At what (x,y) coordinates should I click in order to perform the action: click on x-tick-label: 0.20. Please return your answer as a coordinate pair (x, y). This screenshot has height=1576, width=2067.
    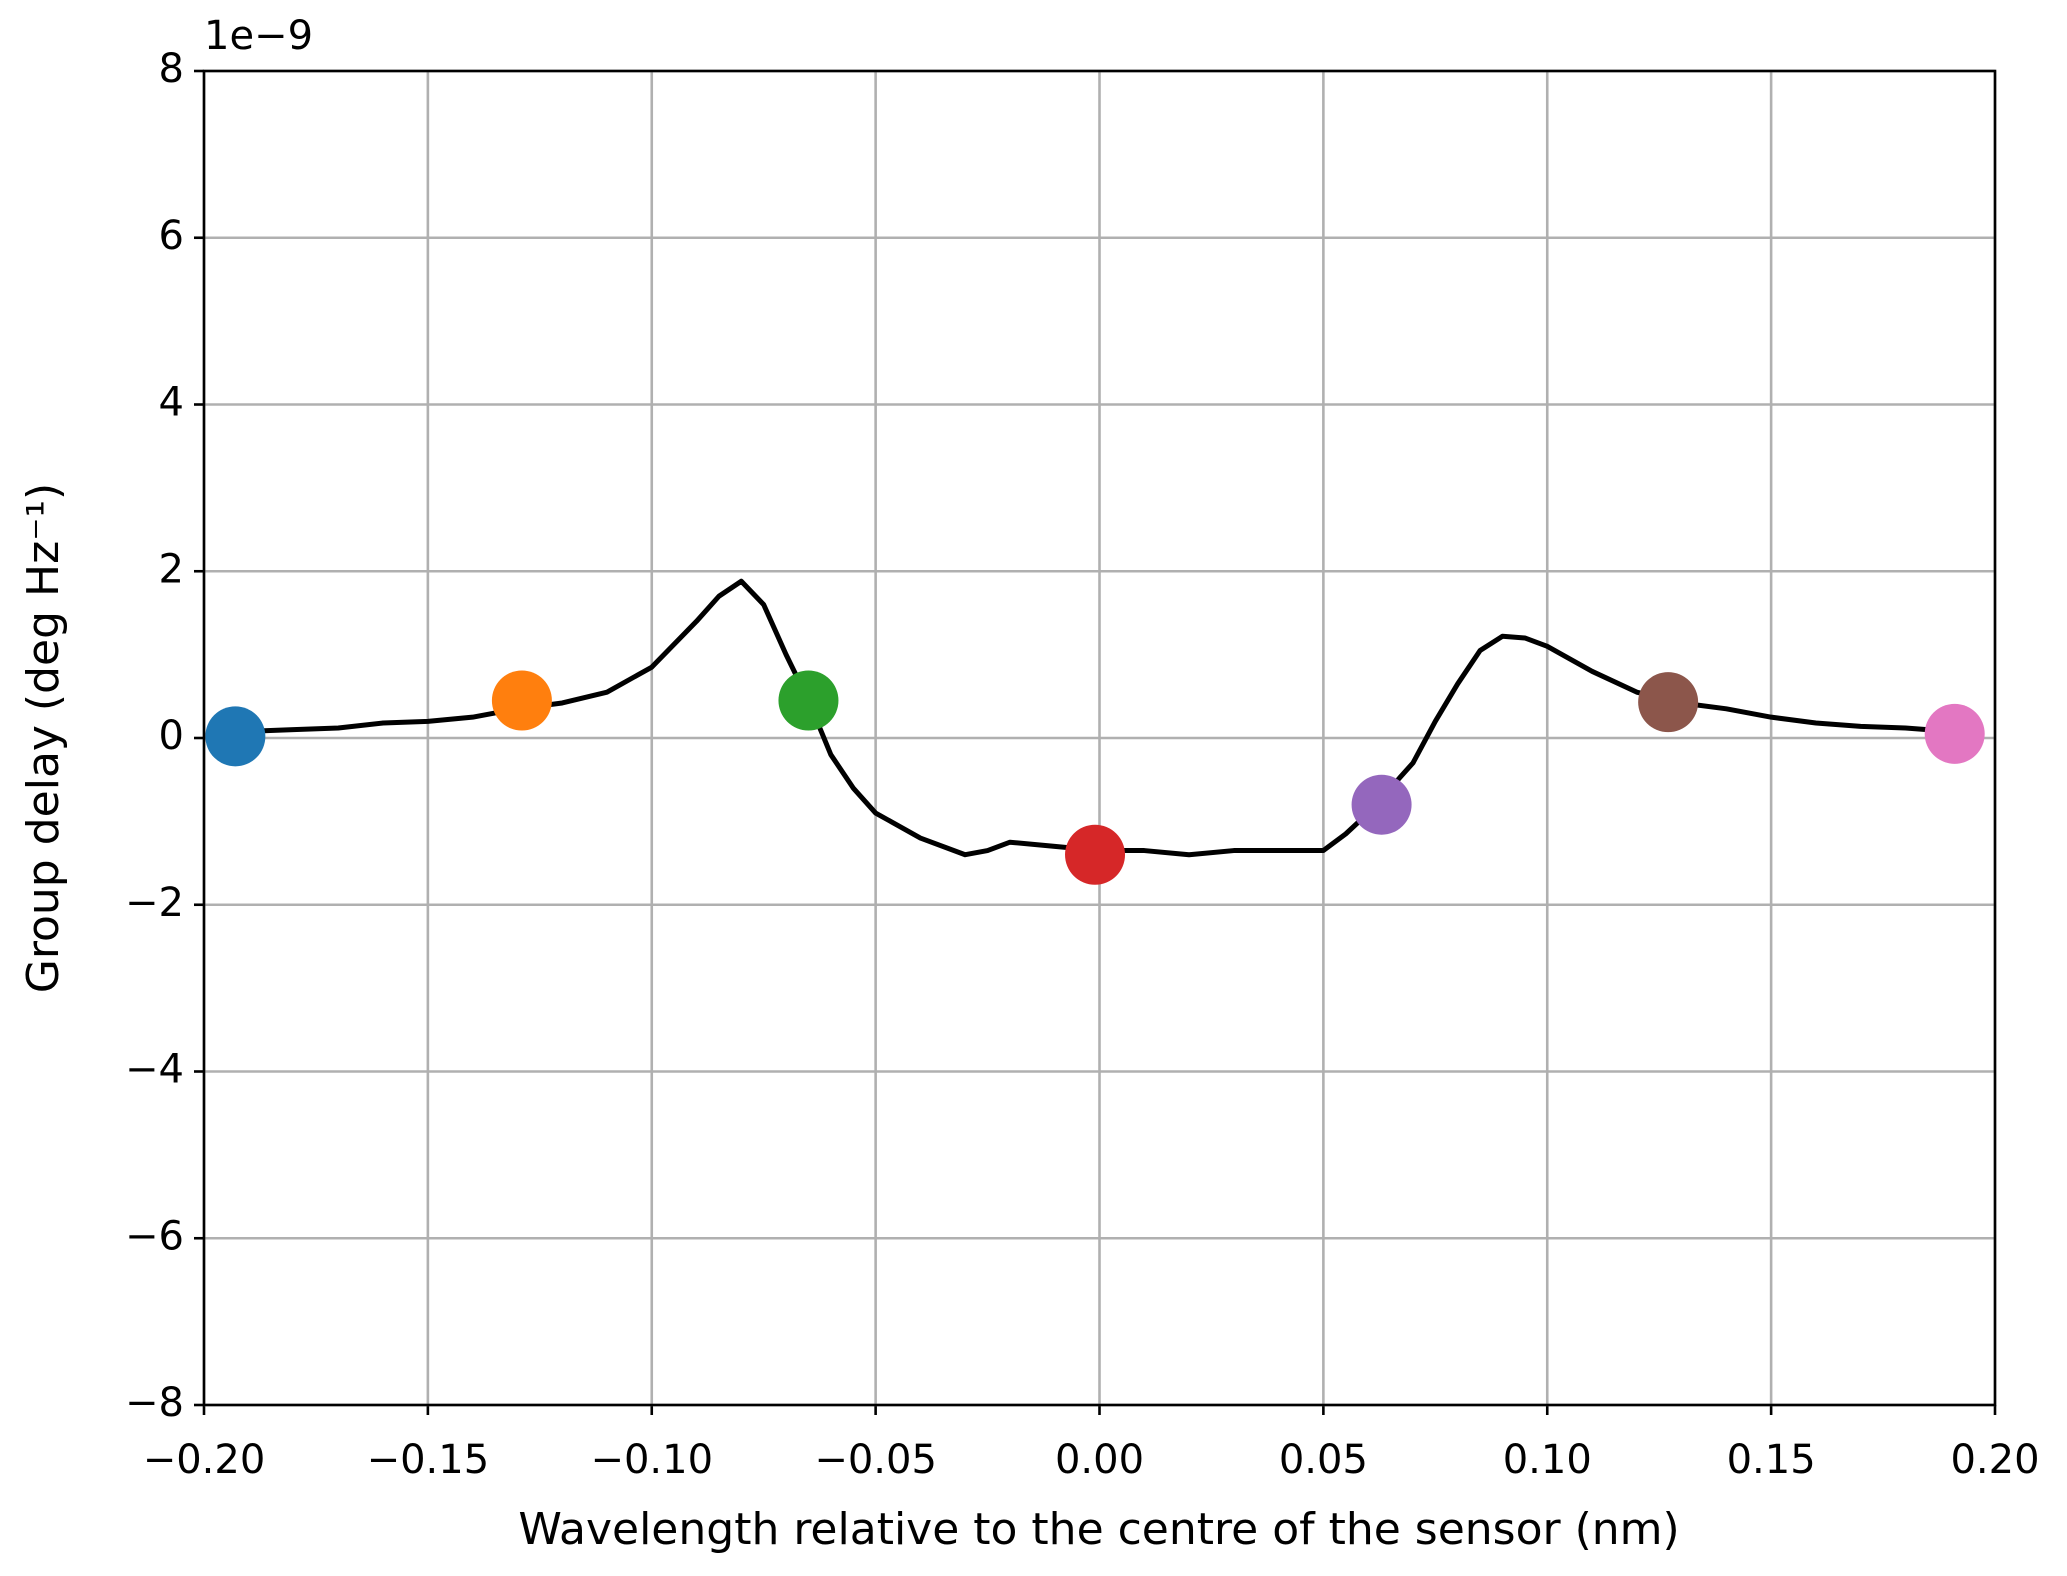
    Looking at the image, I should click on (1994, 1460).